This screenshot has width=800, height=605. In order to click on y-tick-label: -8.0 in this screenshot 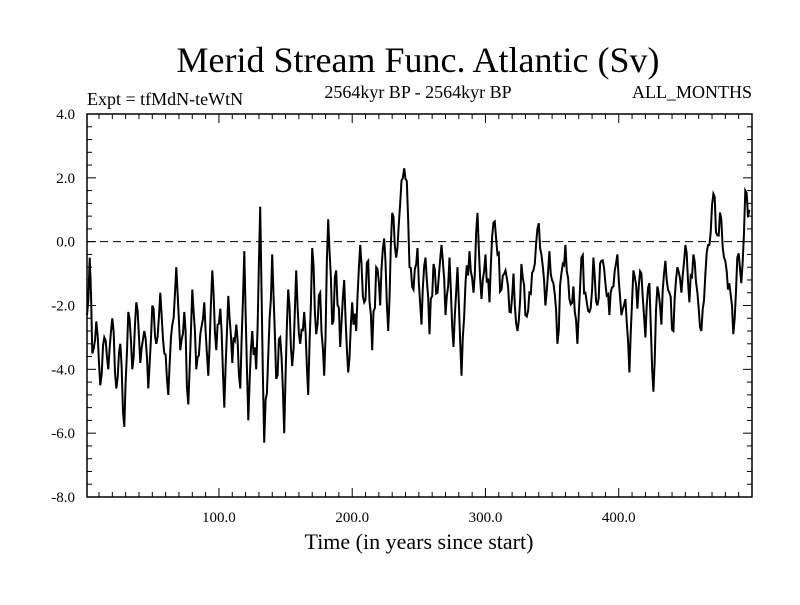, I will do `click(63, 498)`.